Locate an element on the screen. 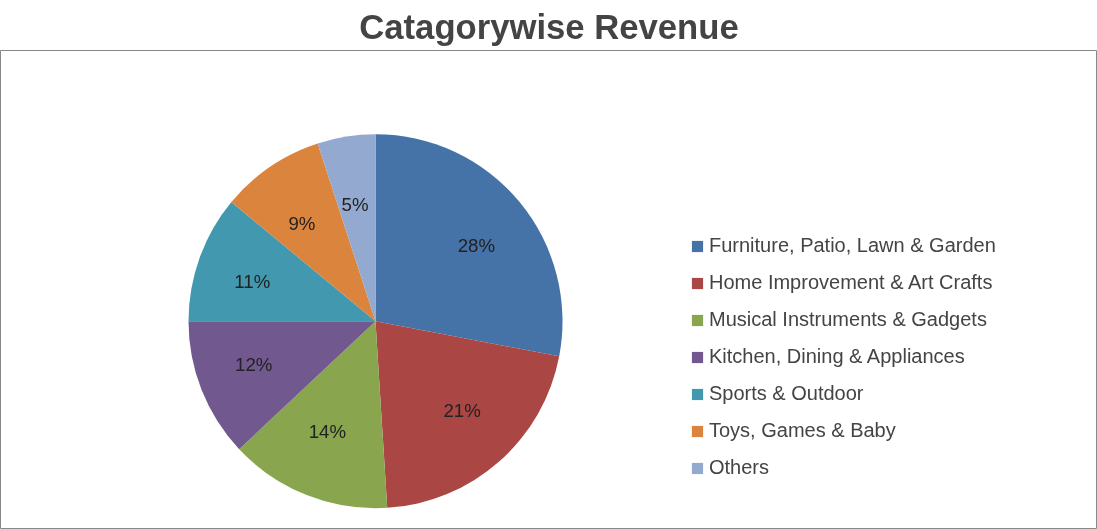  legend-label: Sports & Outdoor is located at coordinates (786, 393).